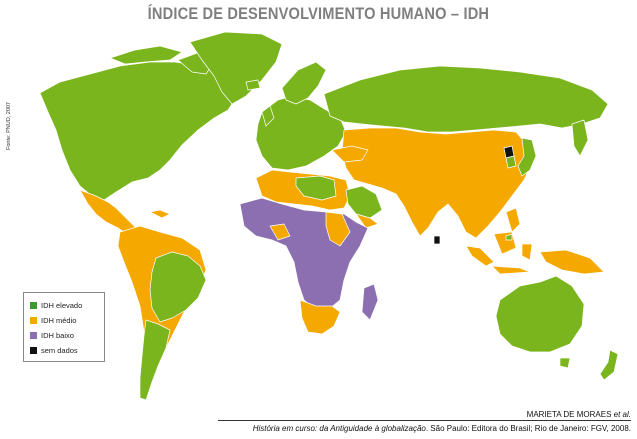 The height and width of the screenshot is (439, 637). I want to click on region-sri-lanka, so click(437, 240).